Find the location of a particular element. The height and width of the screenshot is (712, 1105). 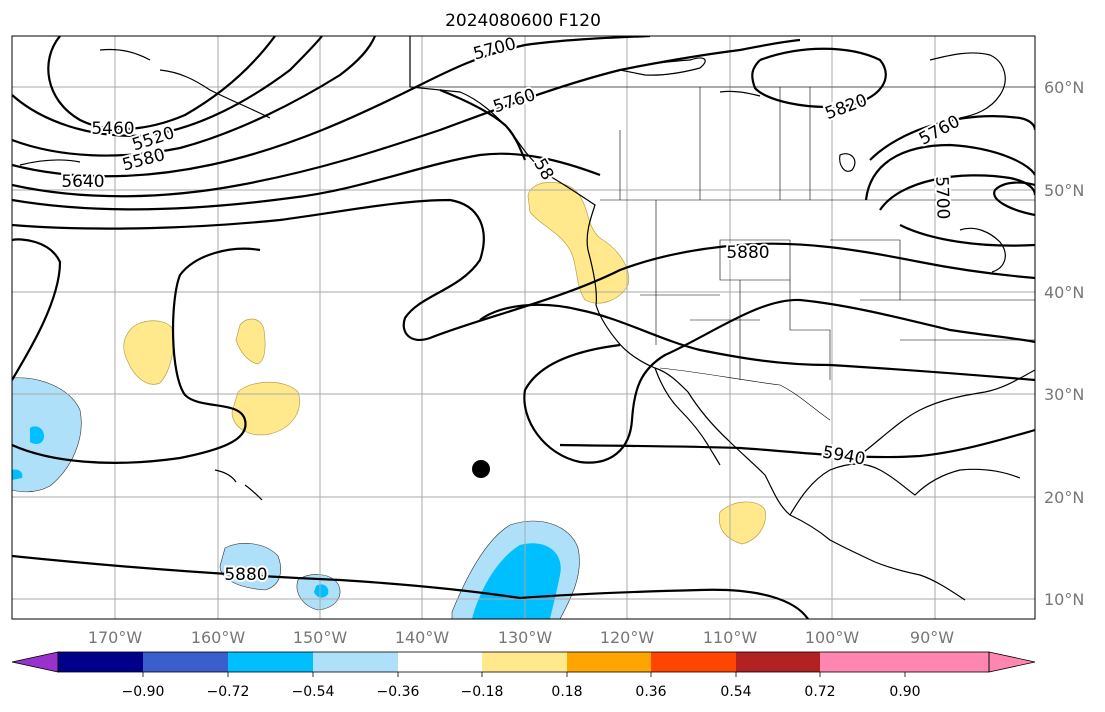

map-title: 2024080600 F120 is located at coordinates (523, 21).